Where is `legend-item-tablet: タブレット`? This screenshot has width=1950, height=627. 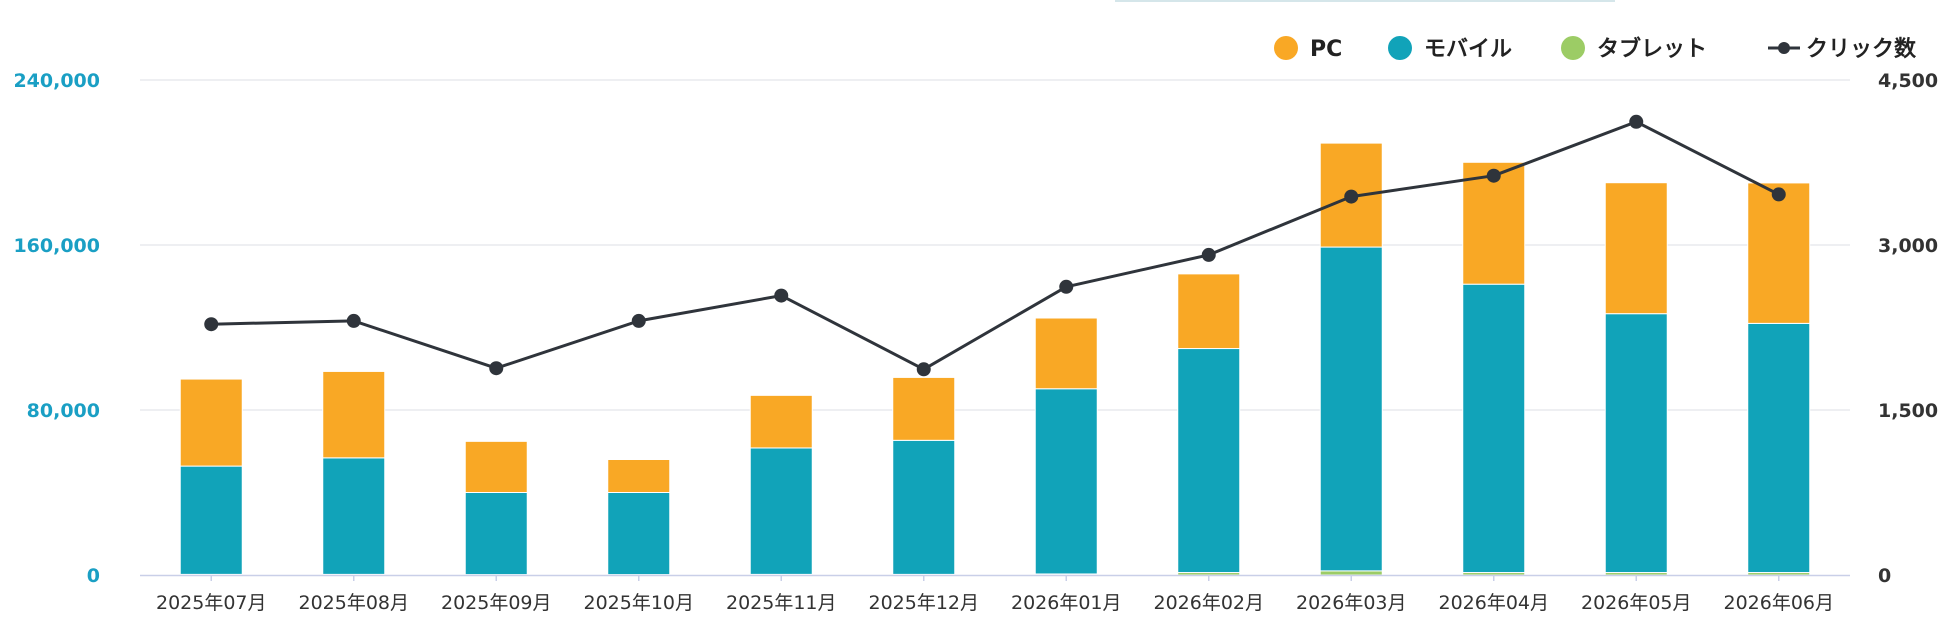 legend-item-tablet: タブレット is located at coordinates (1634, 49).